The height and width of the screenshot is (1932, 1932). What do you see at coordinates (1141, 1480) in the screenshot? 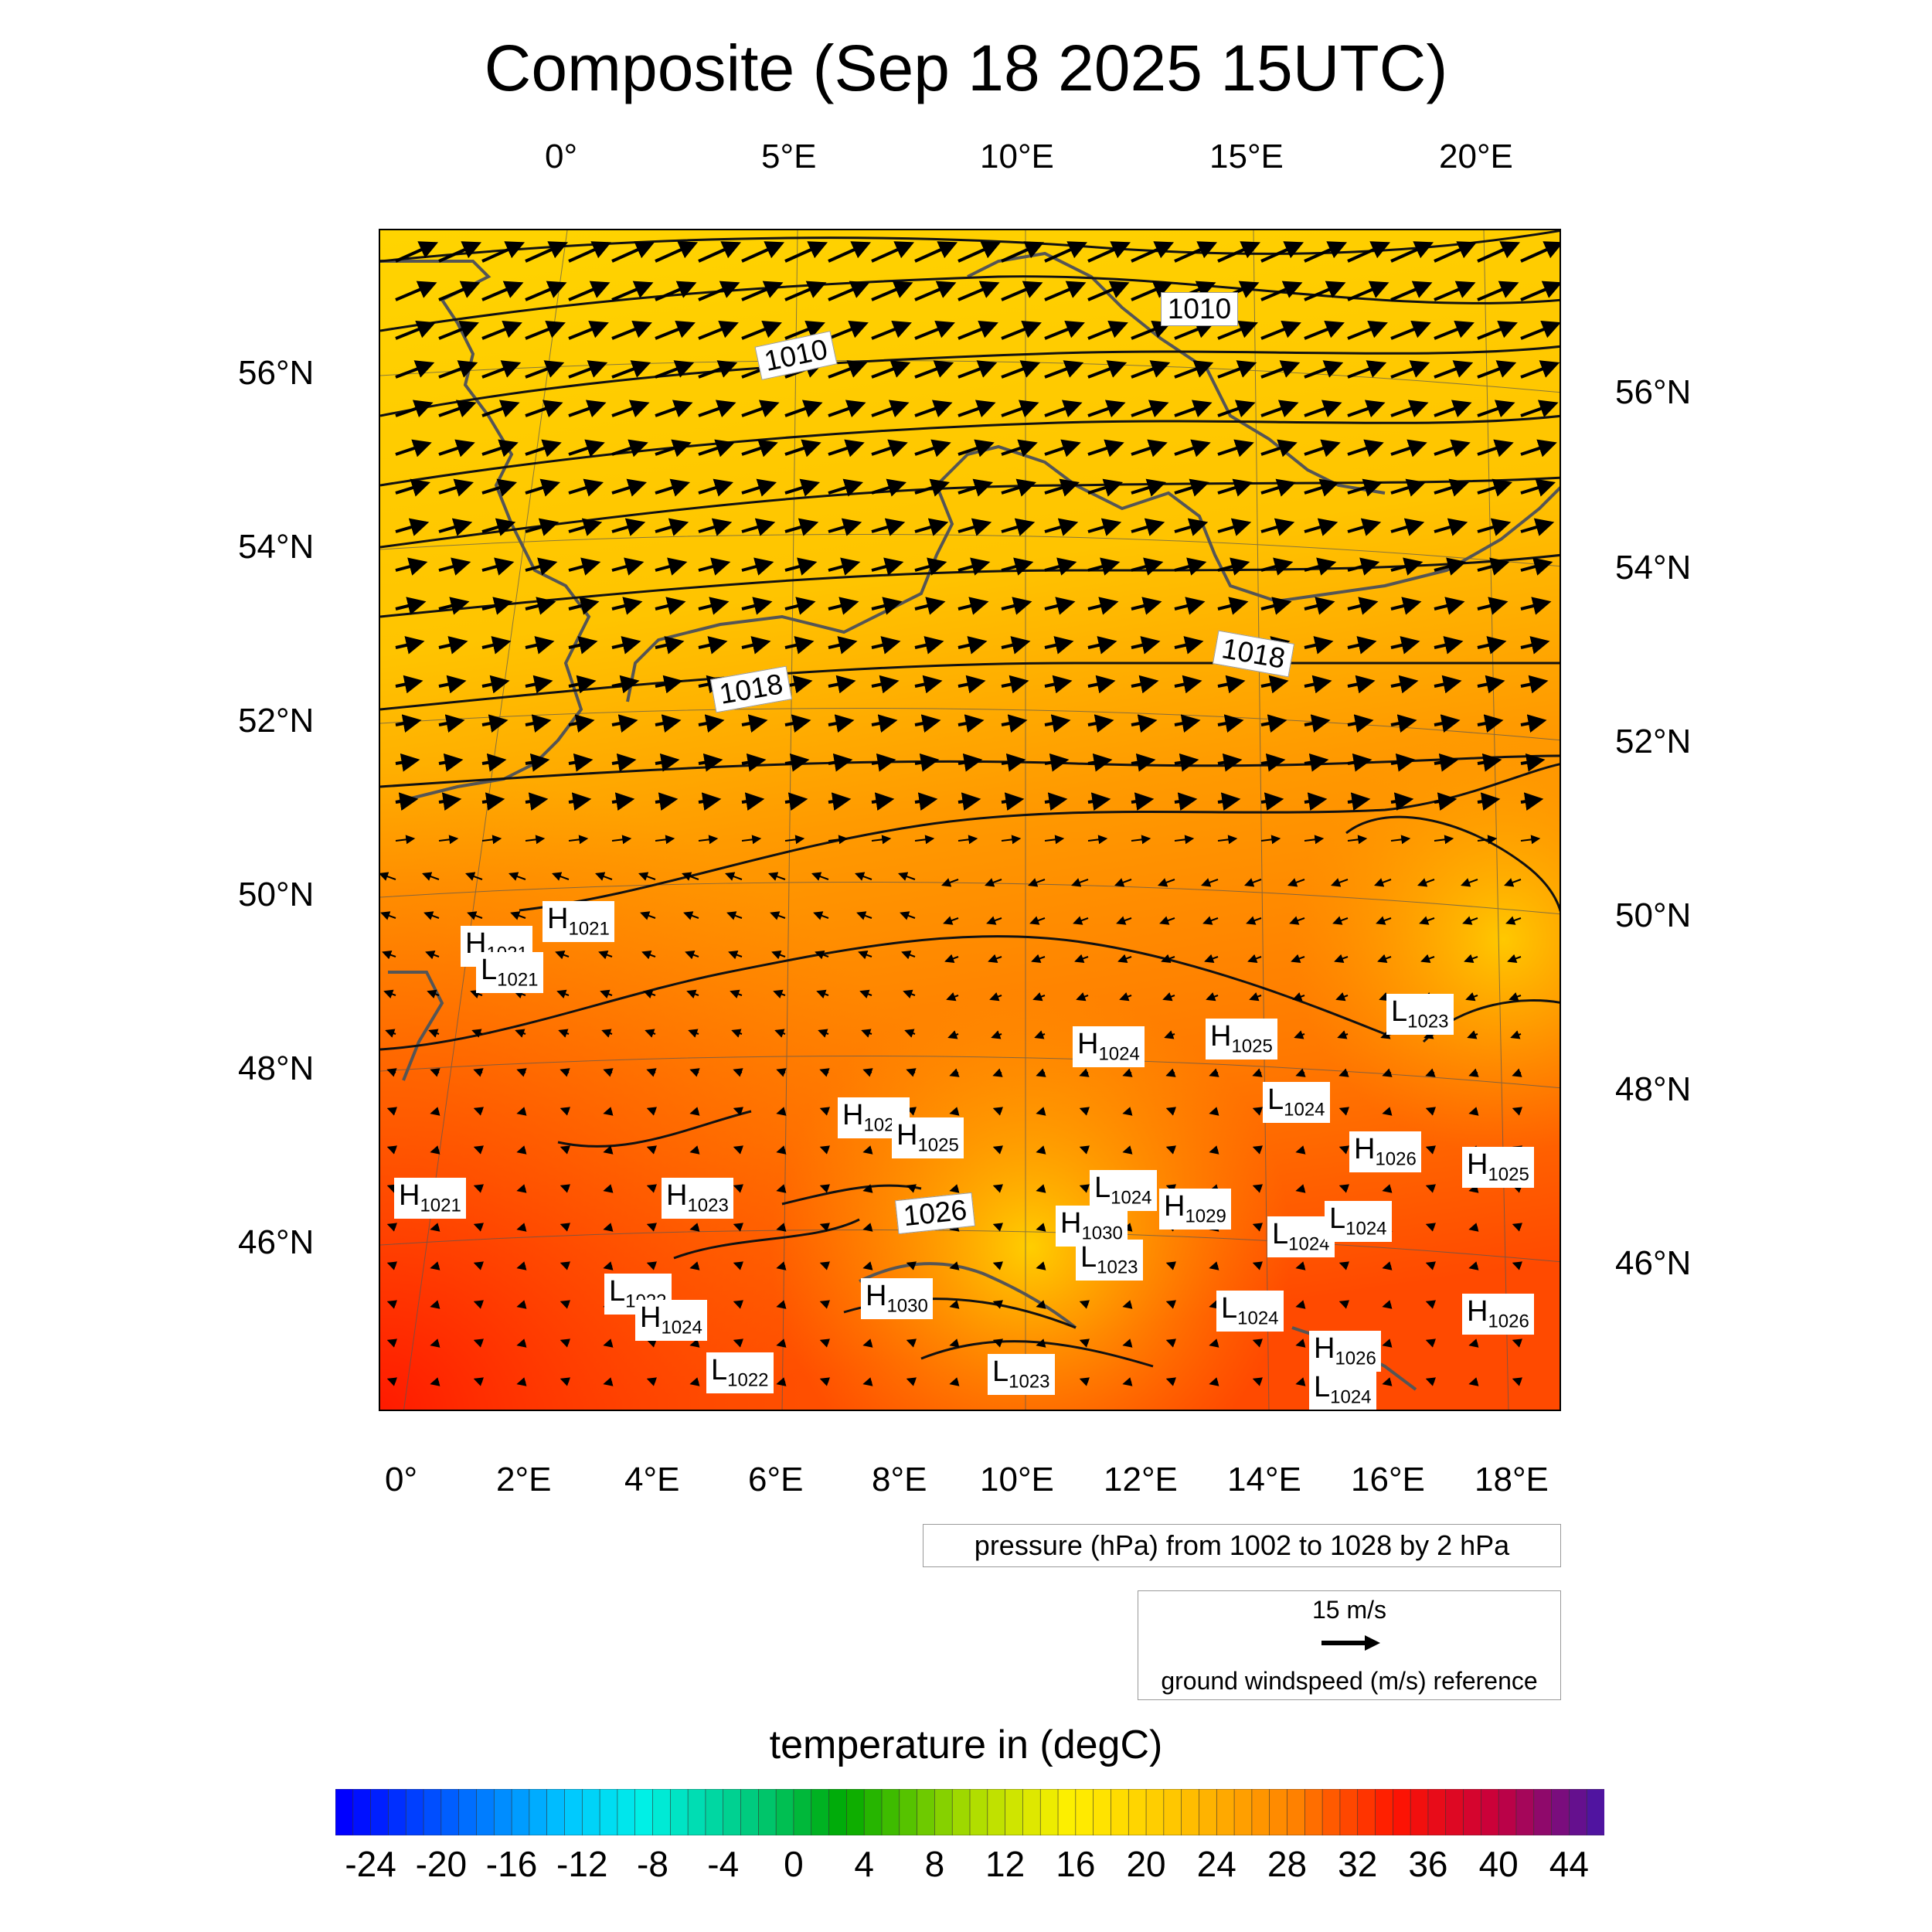
I see `bottom-lon-label: 12°E` at bounding box center [1141, 1480].